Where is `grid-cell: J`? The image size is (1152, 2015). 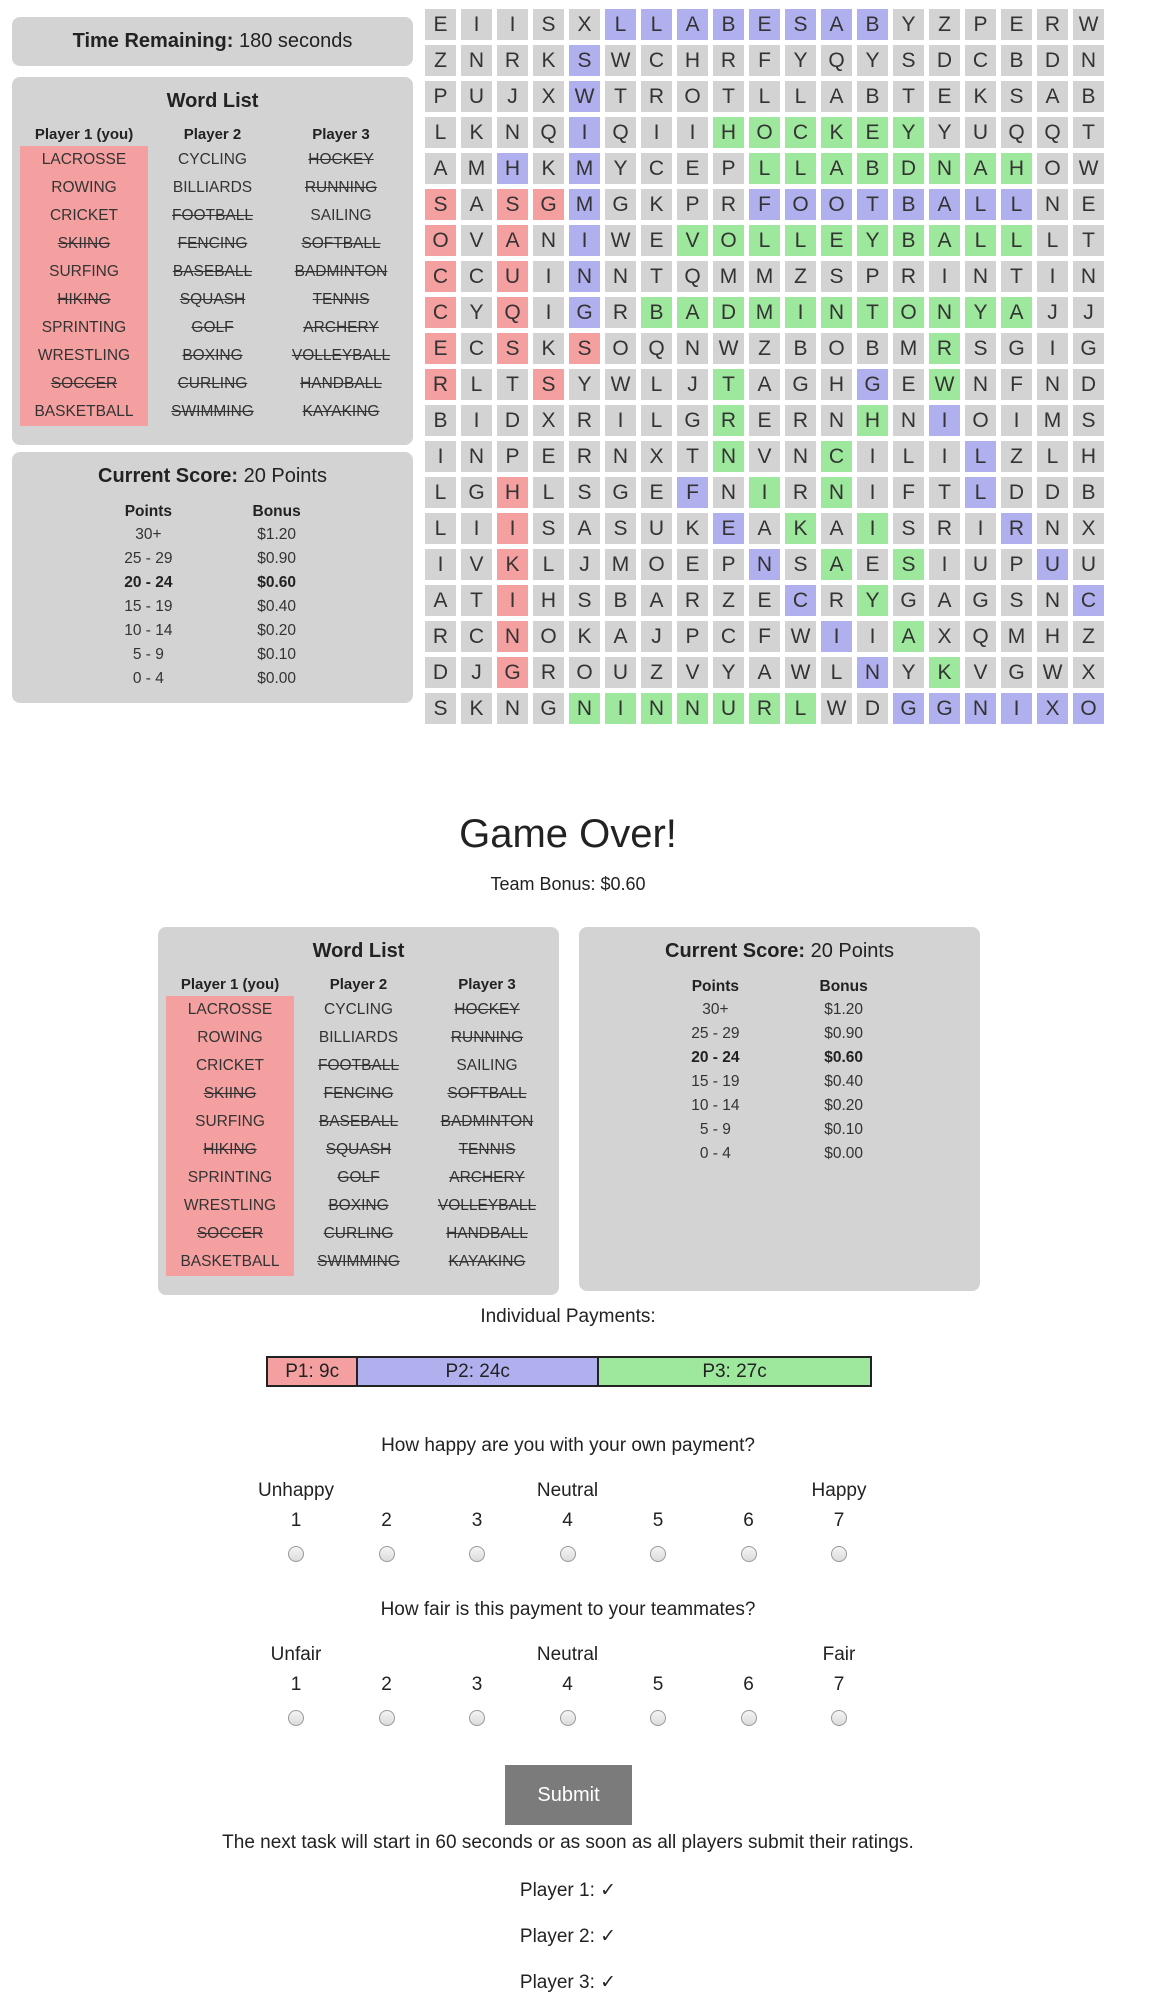 grid-cell: J is located at coordinates (656, 636).